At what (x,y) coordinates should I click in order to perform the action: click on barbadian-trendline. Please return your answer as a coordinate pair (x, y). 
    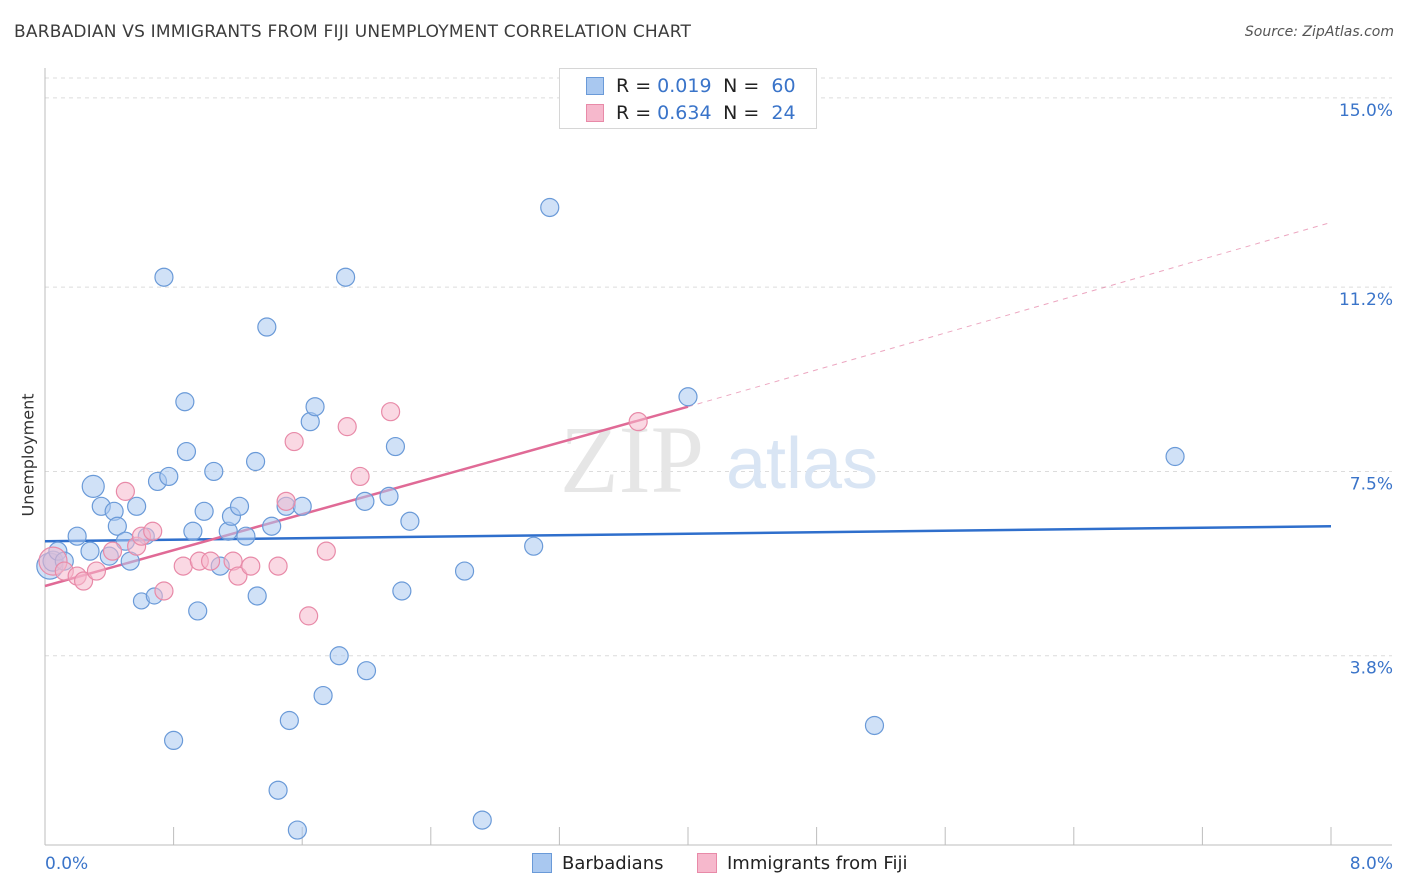
    Looking at the image, I should click on (688, 533).